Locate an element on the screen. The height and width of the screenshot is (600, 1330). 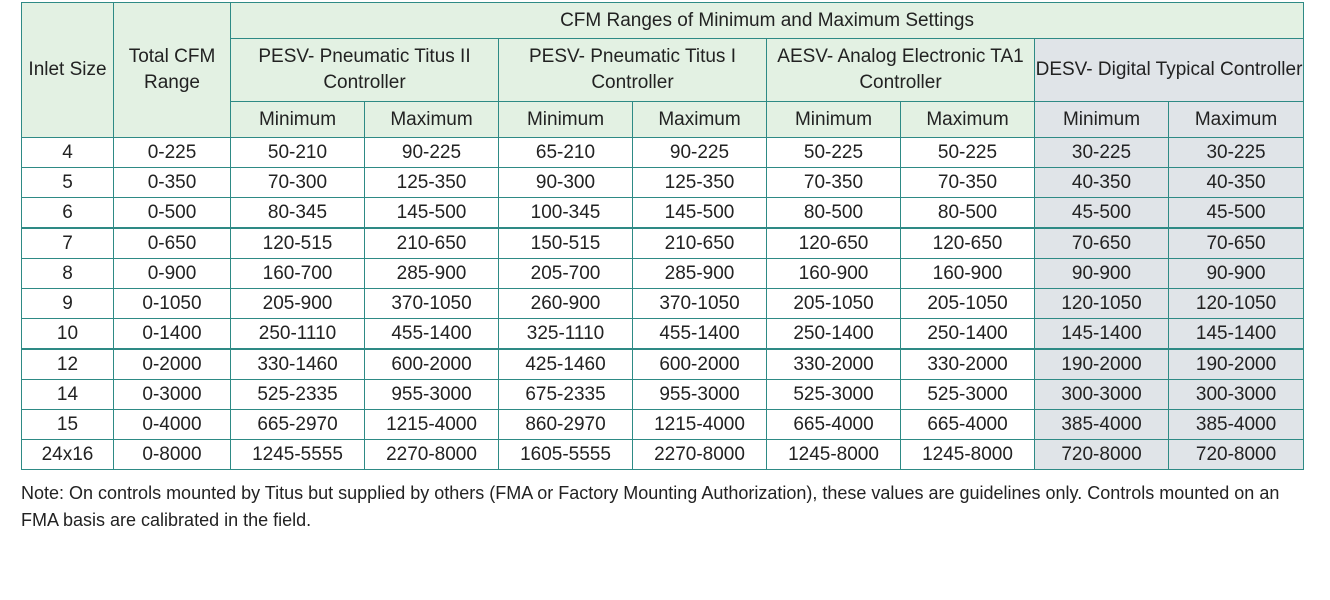
inlet-size-header: Inlet Size is located at coordinates (67, 70).